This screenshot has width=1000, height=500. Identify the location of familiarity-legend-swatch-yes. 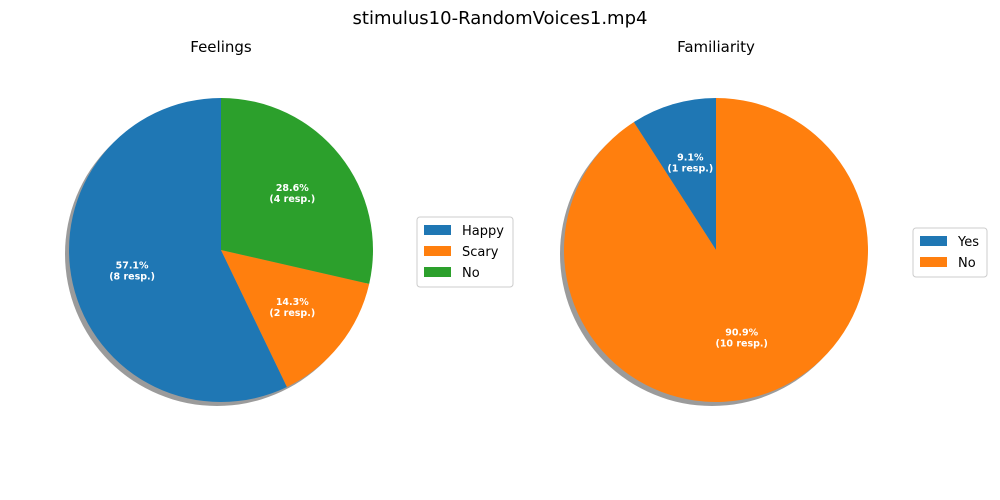
(933, 241).